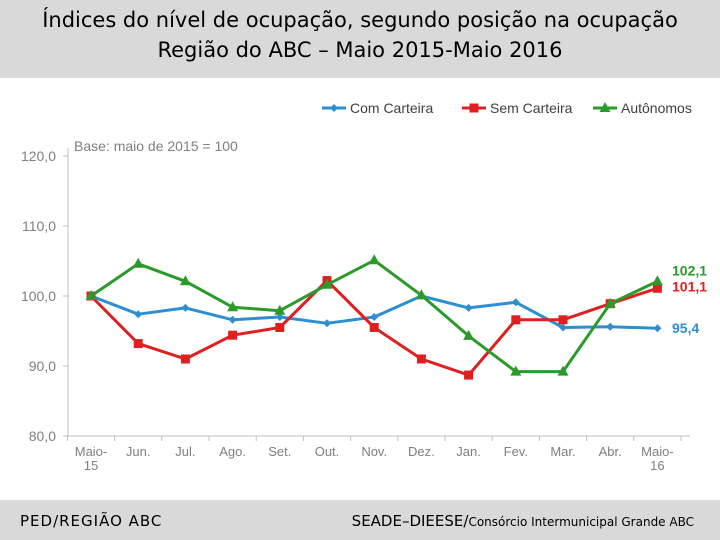 This screenshot has height=540, width=720. I want to click on chart-title-line2: Região do ABC – Maio 2015-Maio 2016, so click(360, 50).